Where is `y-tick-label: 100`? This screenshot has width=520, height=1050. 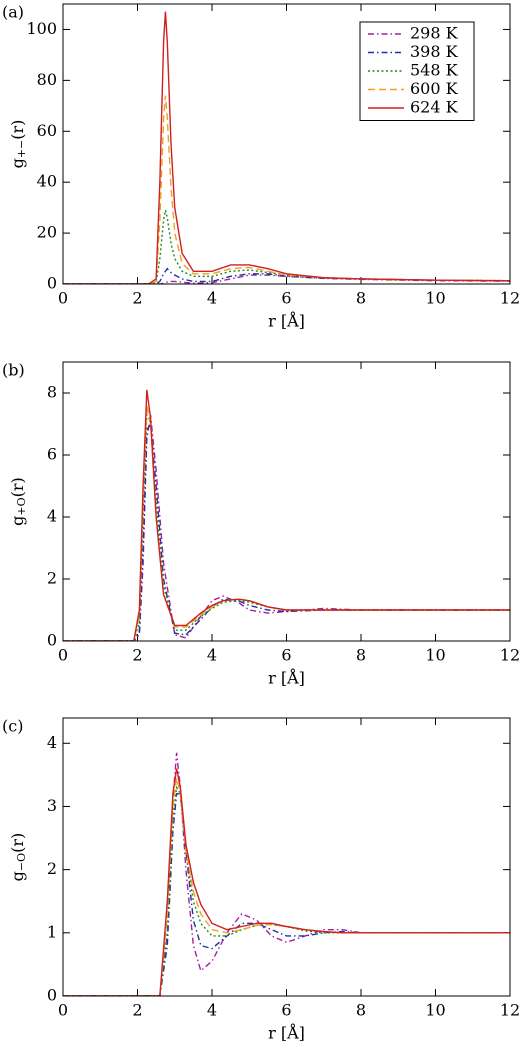 y-tick-label: 100 is located at coordinates (41, 28).